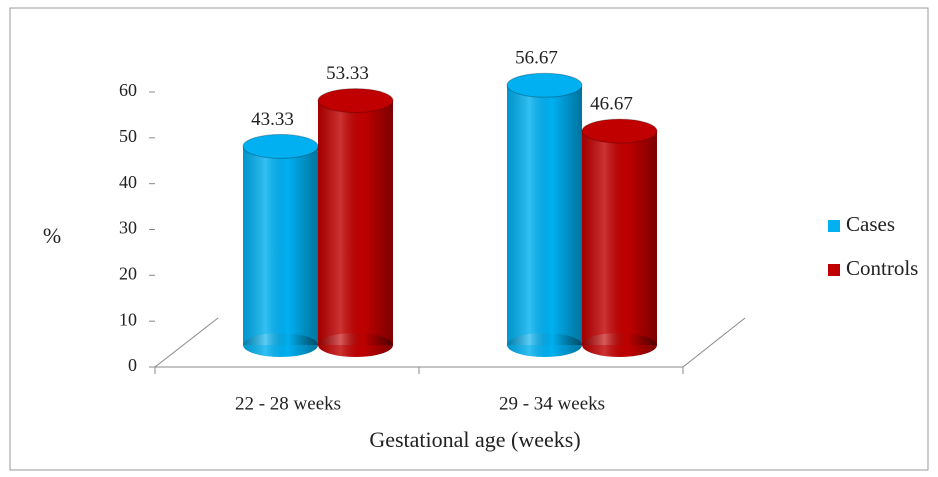 This screenshot has height=477, width=938. Describe the element at coordinates (128, 90) in the screenshot. I see `y-tick-label: 60` at that location.